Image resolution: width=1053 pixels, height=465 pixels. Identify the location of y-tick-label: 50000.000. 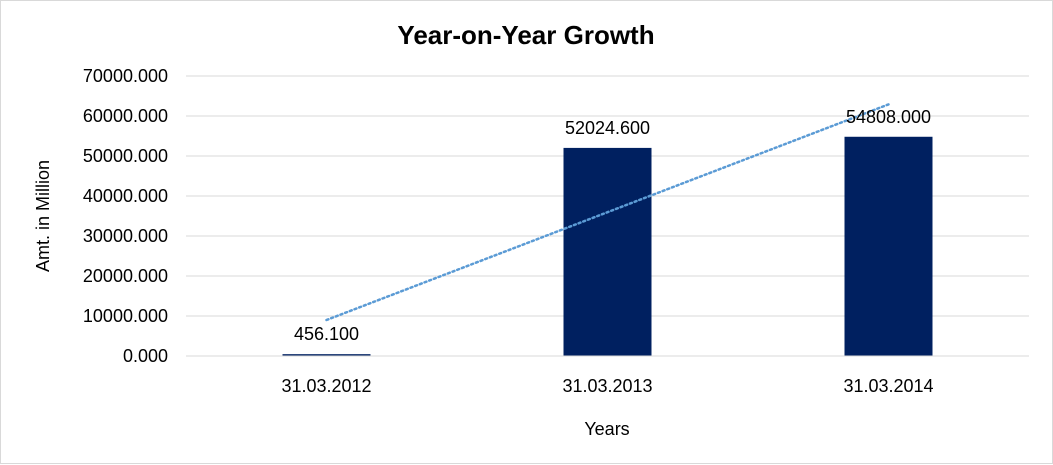
(125, 156).